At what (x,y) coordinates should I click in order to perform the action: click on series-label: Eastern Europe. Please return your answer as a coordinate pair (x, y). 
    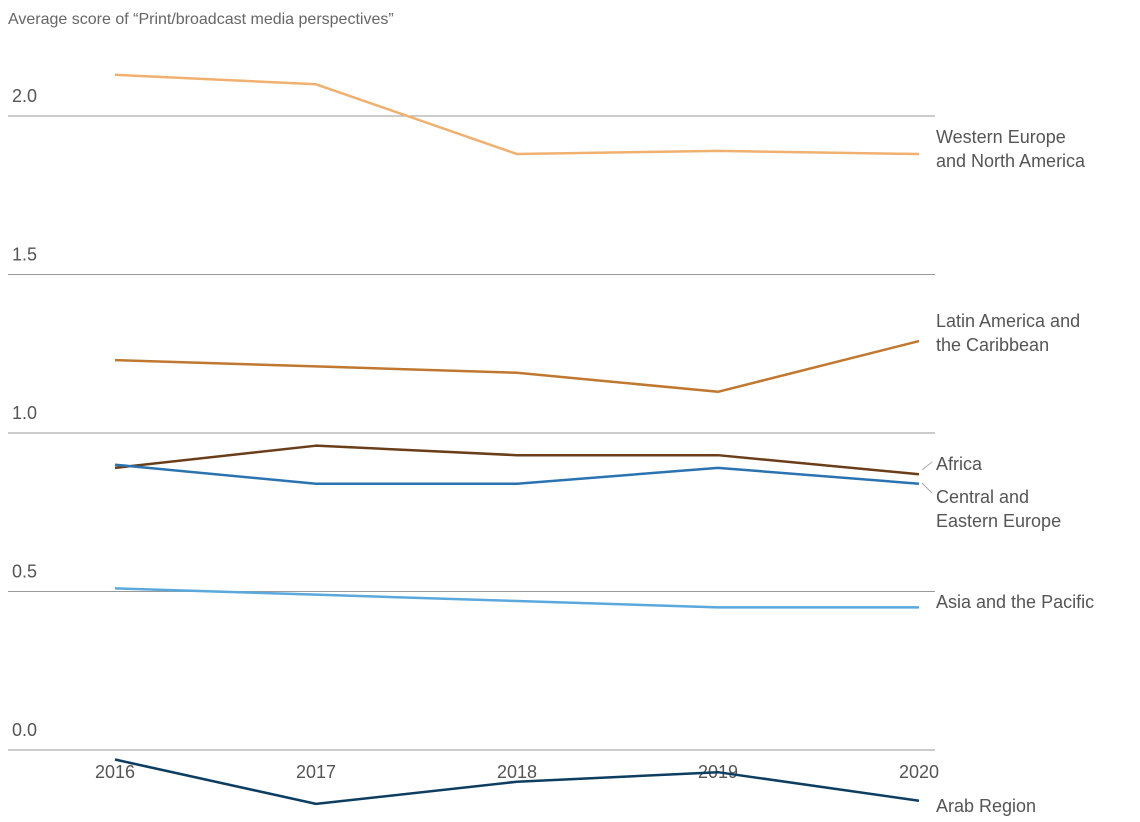
    Looking at the image, I should click on (998, 521).